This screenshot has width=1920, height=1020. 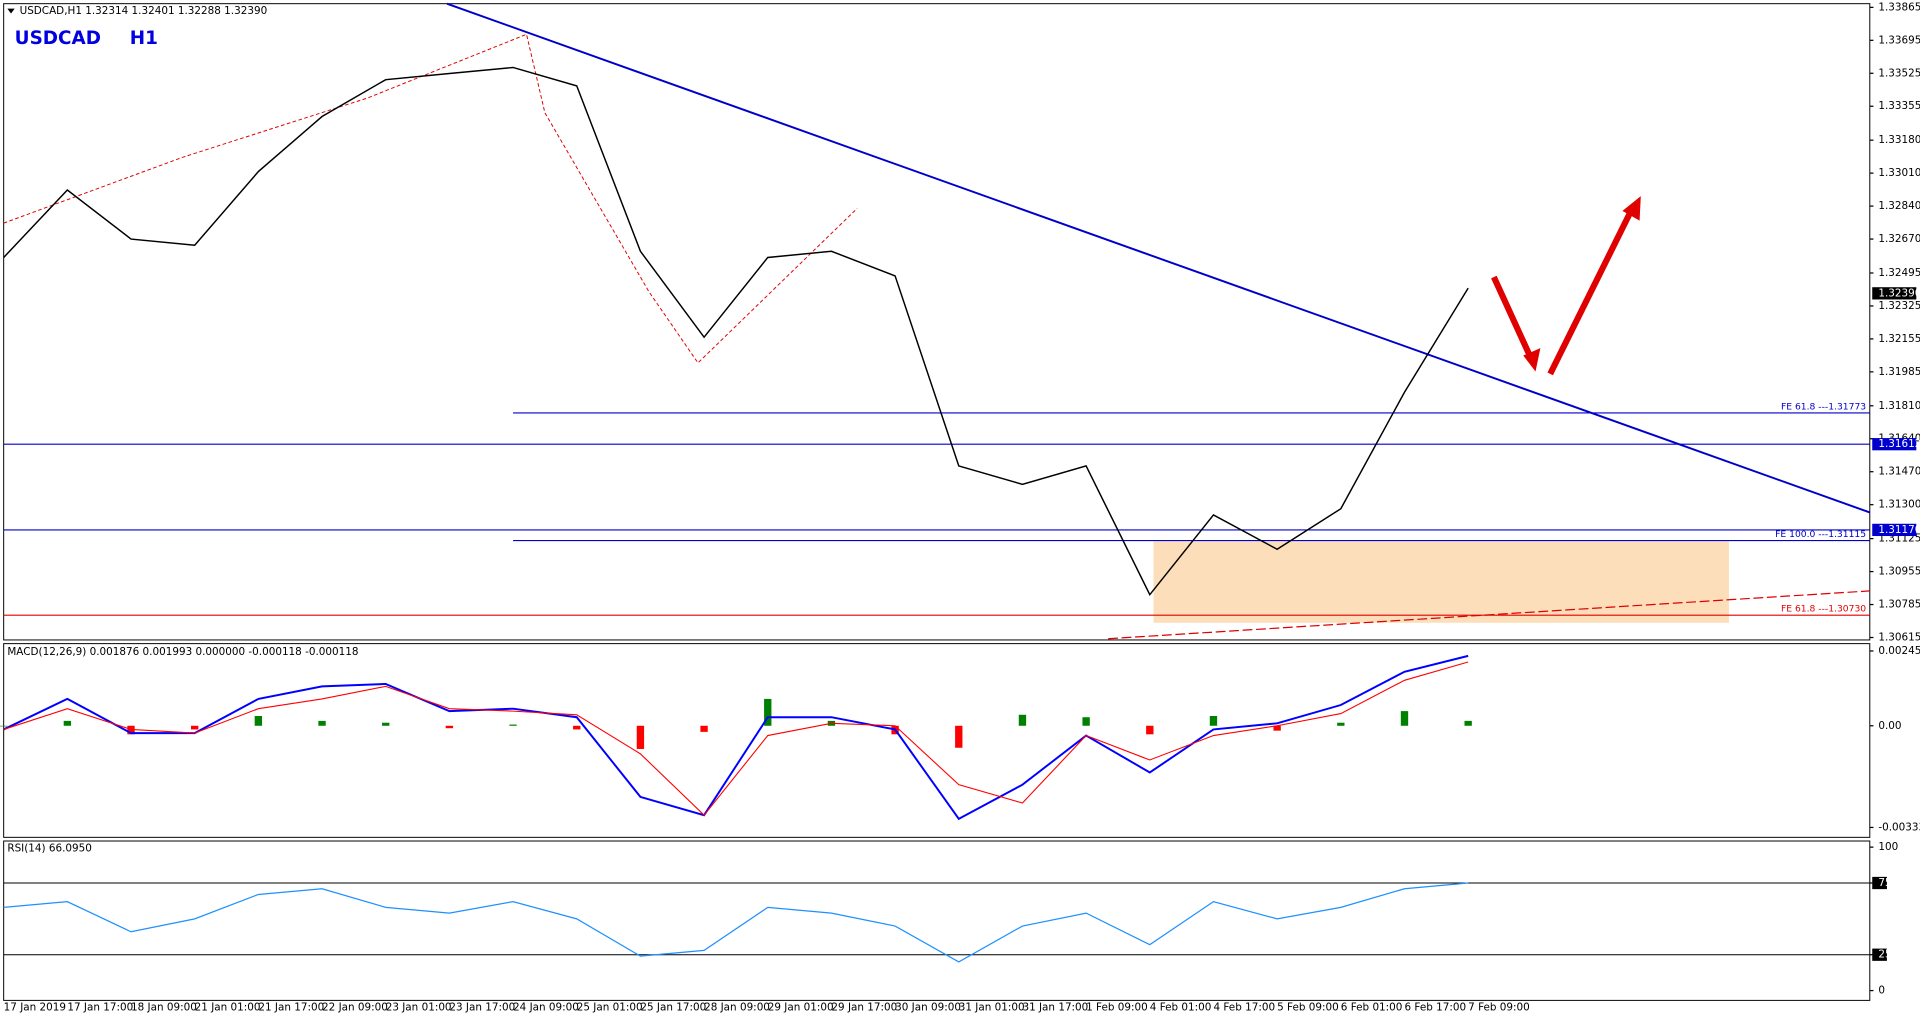 What do you see at coordinates (1899, 239) in the screenshot?
I see `y-tick-label: 1.32670` at bounding box center [1899, 239].